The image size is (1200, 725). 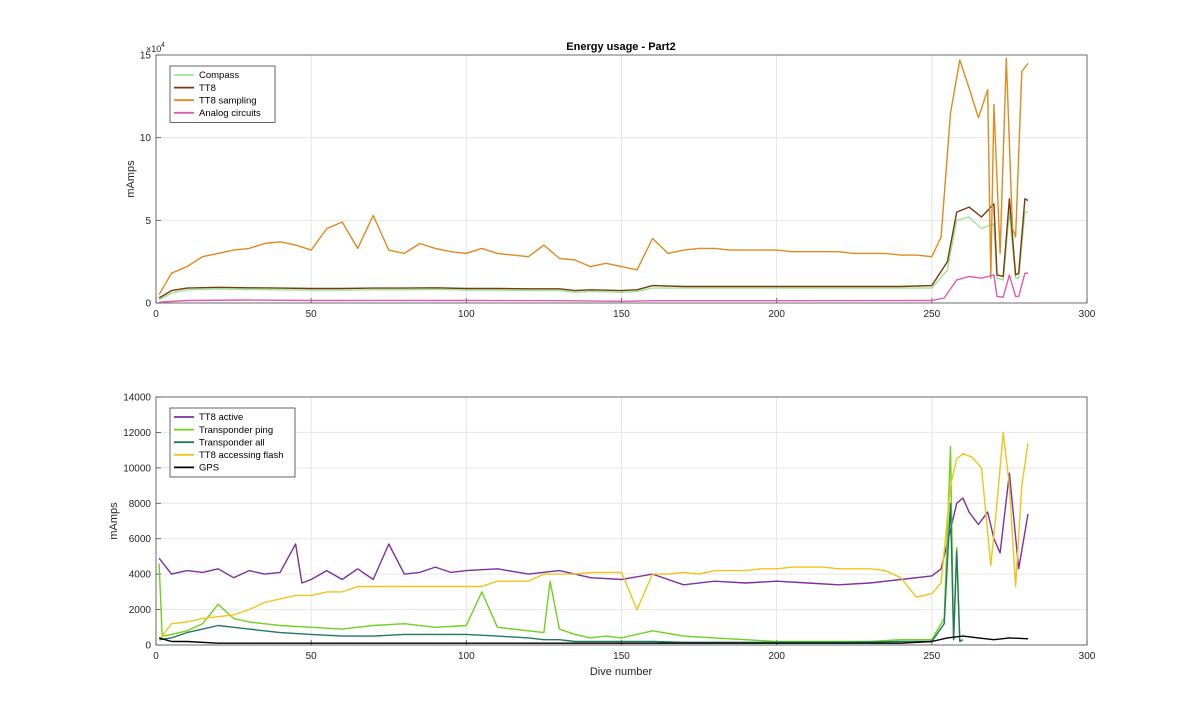 I want to click on bottom-series-line-transponder-all, so click(x=561, y=572).